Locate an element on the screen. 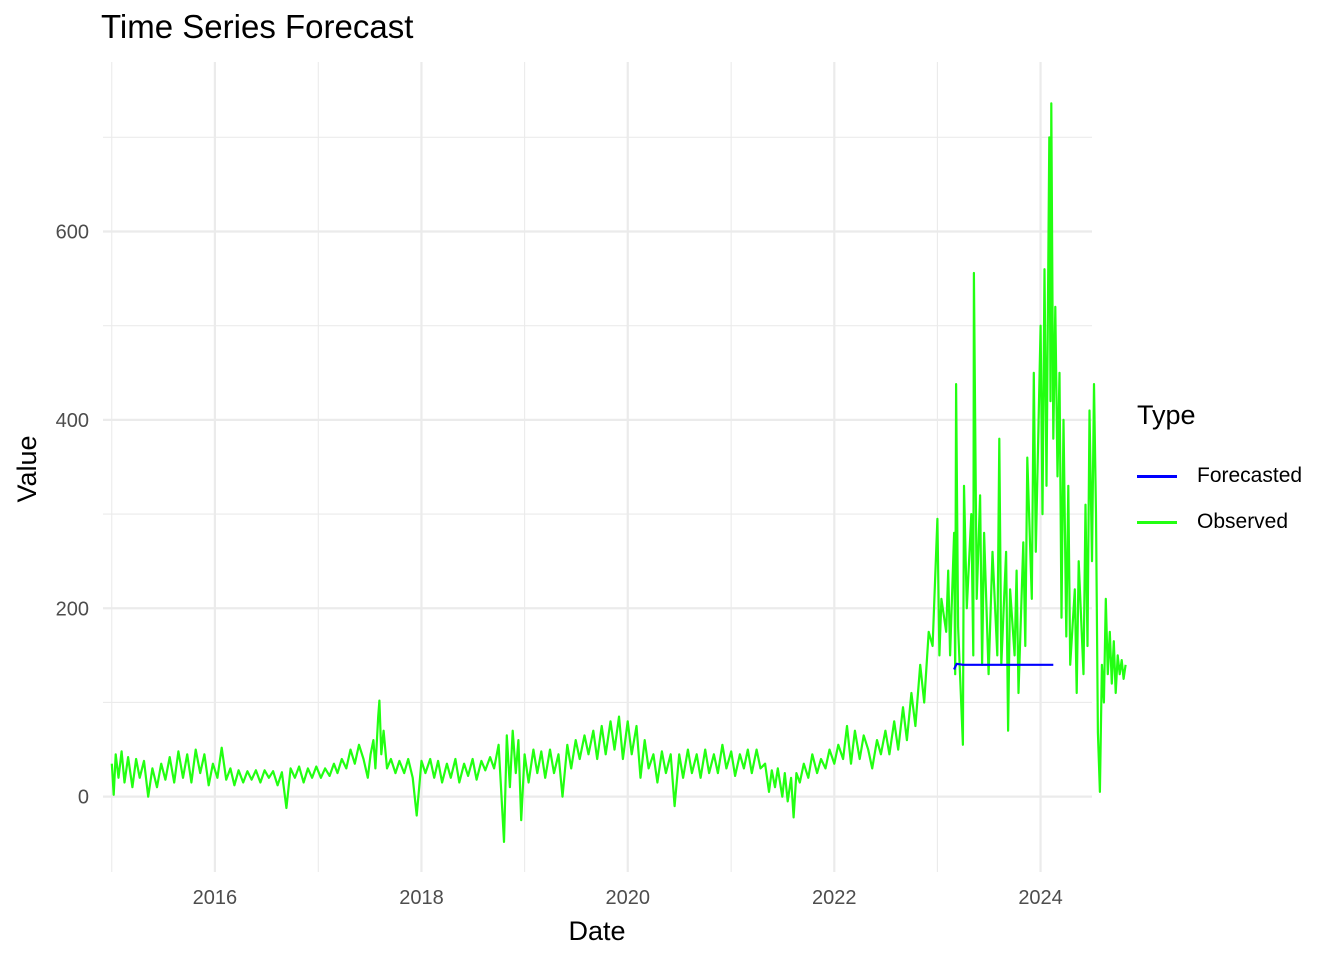 Image resolution: width=1344 pixels, height=960 pixels. y-tick-label: 0 is located at coordinates (83, 798).